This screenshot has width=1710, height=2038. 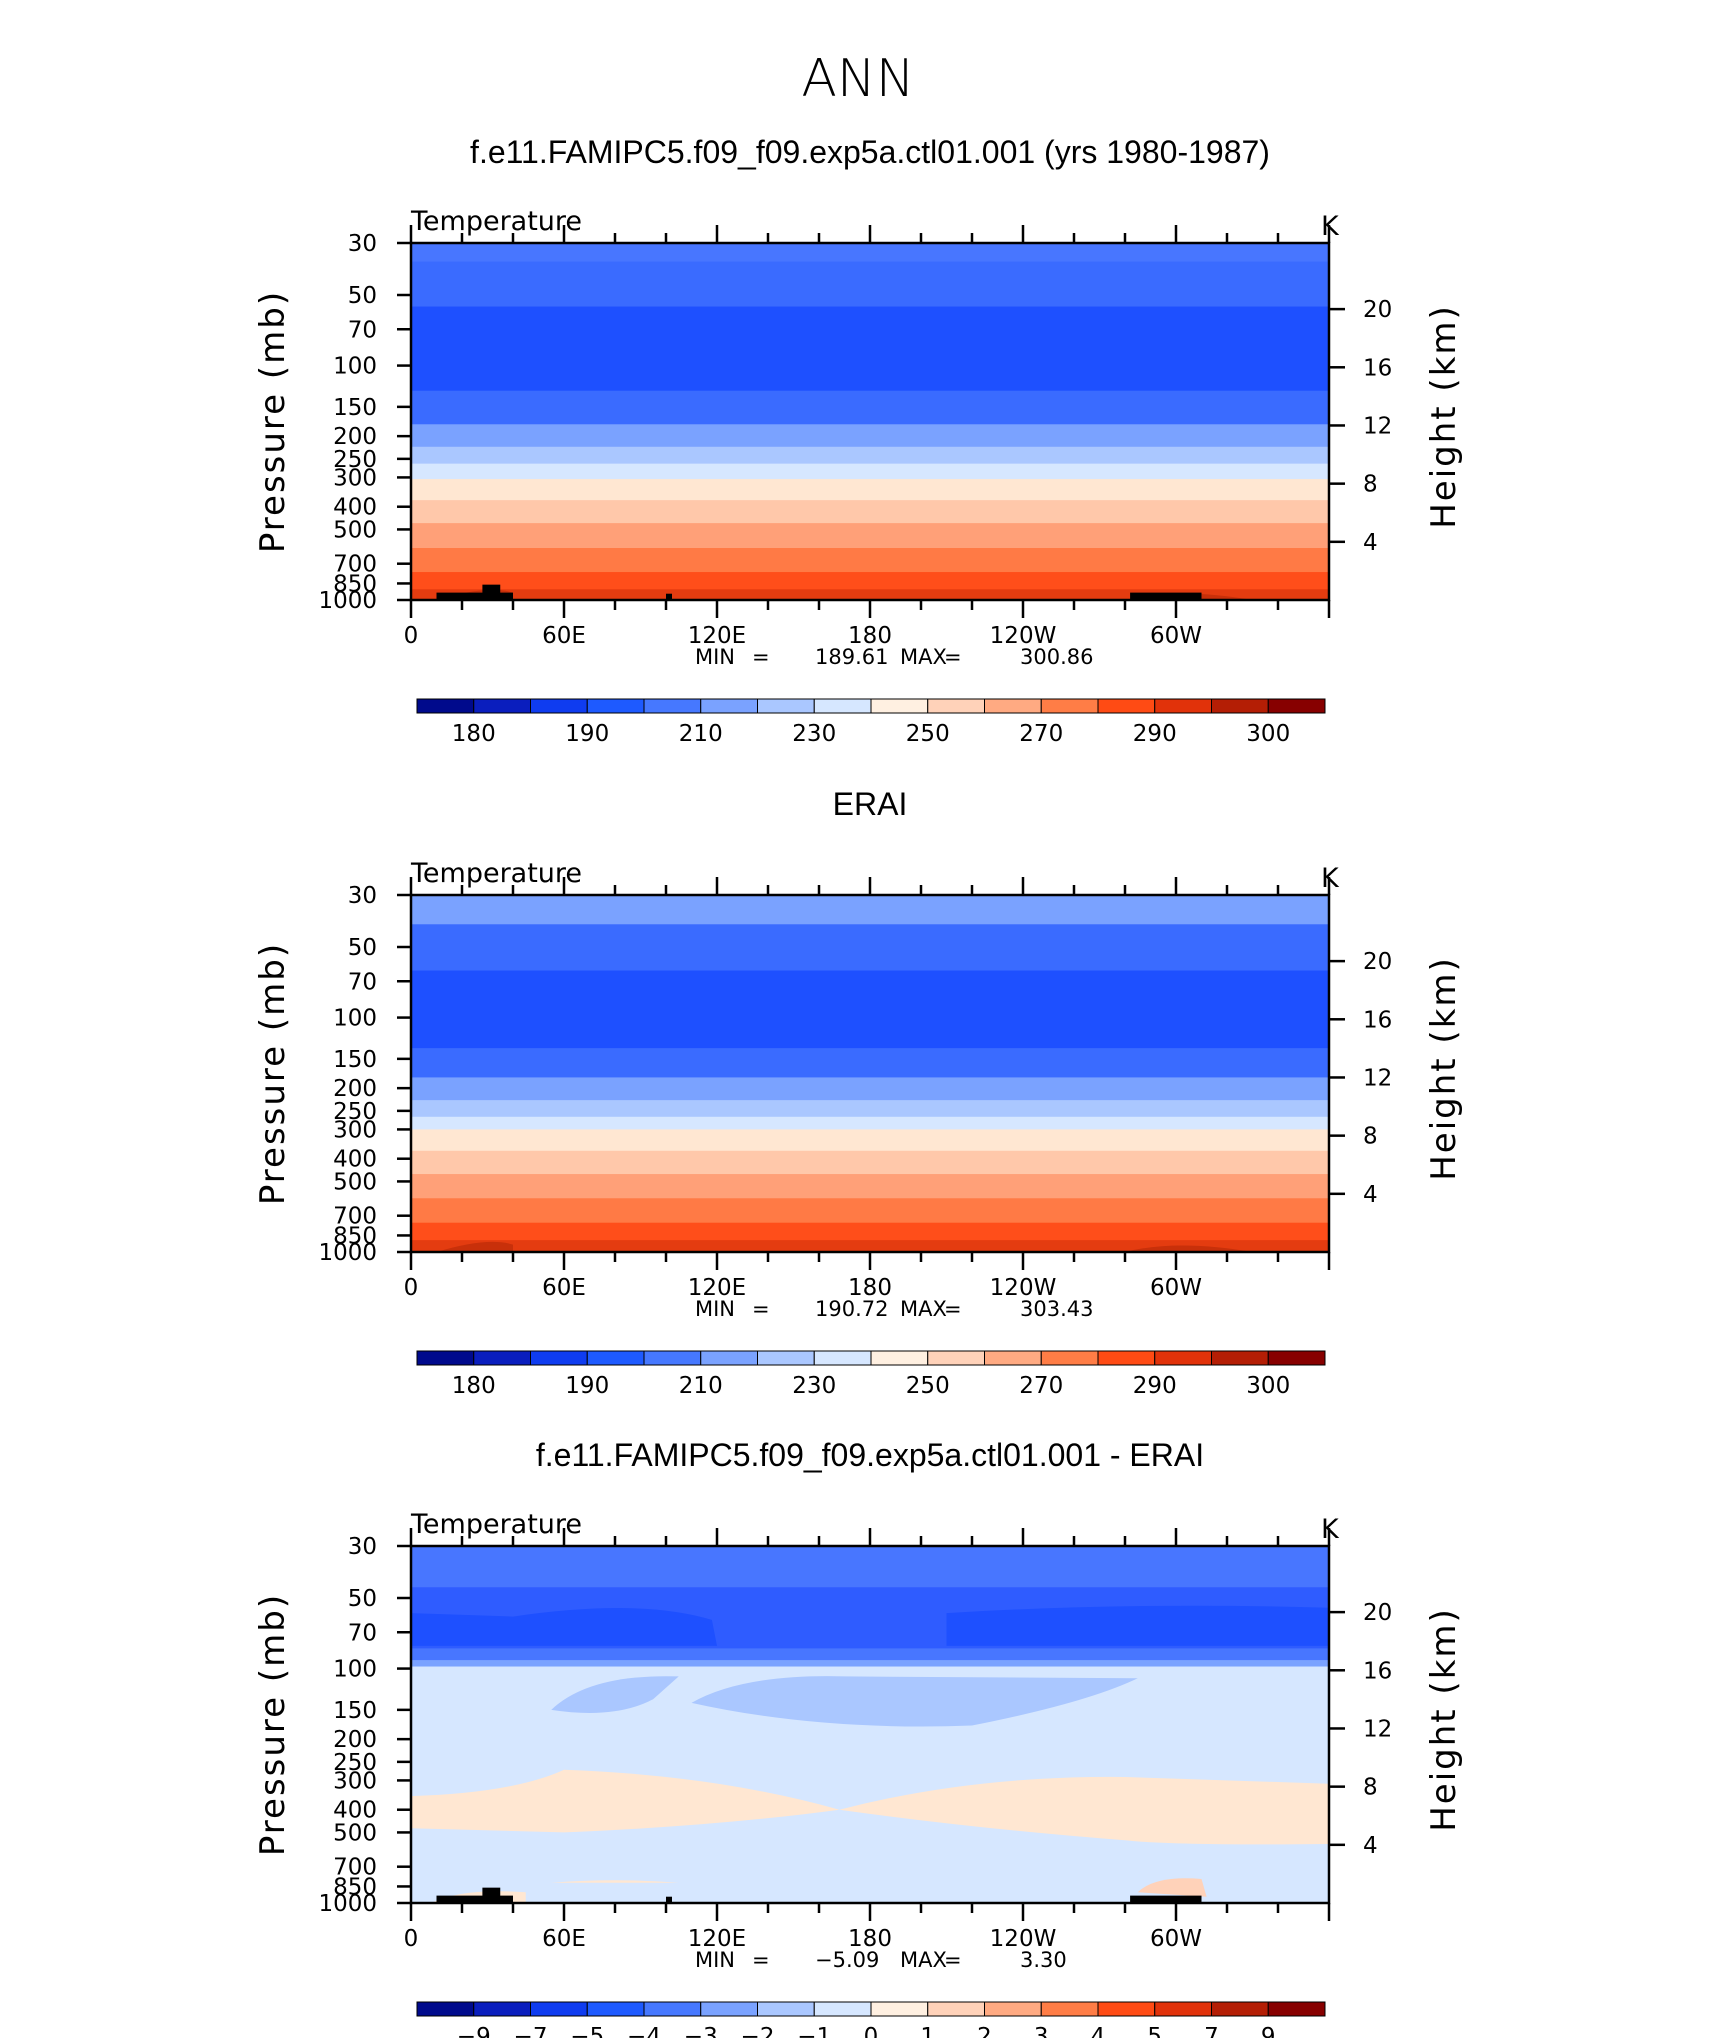 What do you see at coordinates (587, 734) in the screenshot?
I see `colorbar-label: 190` at bounding box center [587, 734].